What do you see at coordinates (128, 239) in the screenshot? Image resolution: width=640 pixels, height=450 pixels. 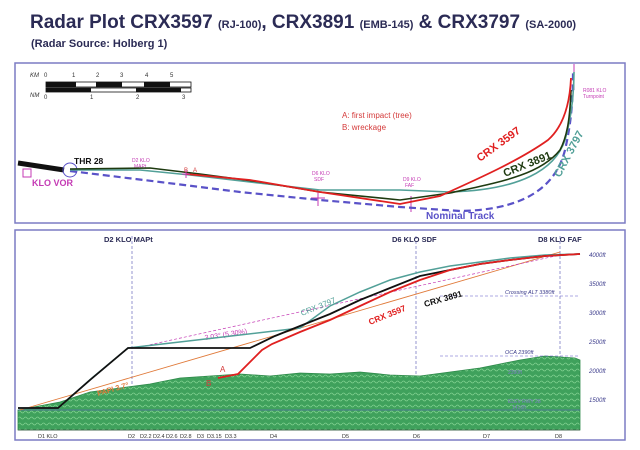 I see `fix-label-d2: D2 KLO MAPt` at bounding box center [128, 239].